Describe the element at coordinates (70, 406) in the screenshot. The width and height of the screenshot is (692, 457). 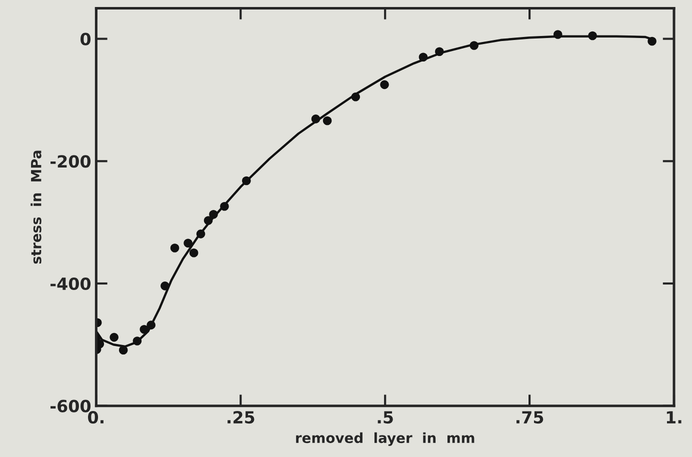
I see `y-tick-label: -600` at that location.